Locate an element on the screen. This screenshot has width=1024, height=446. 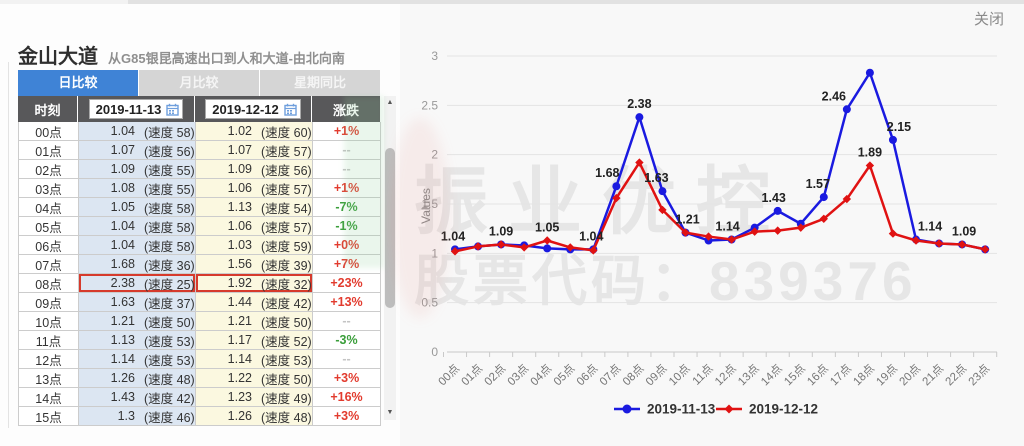
tab-2: 星期同比 is located at coordinates (320, 83).